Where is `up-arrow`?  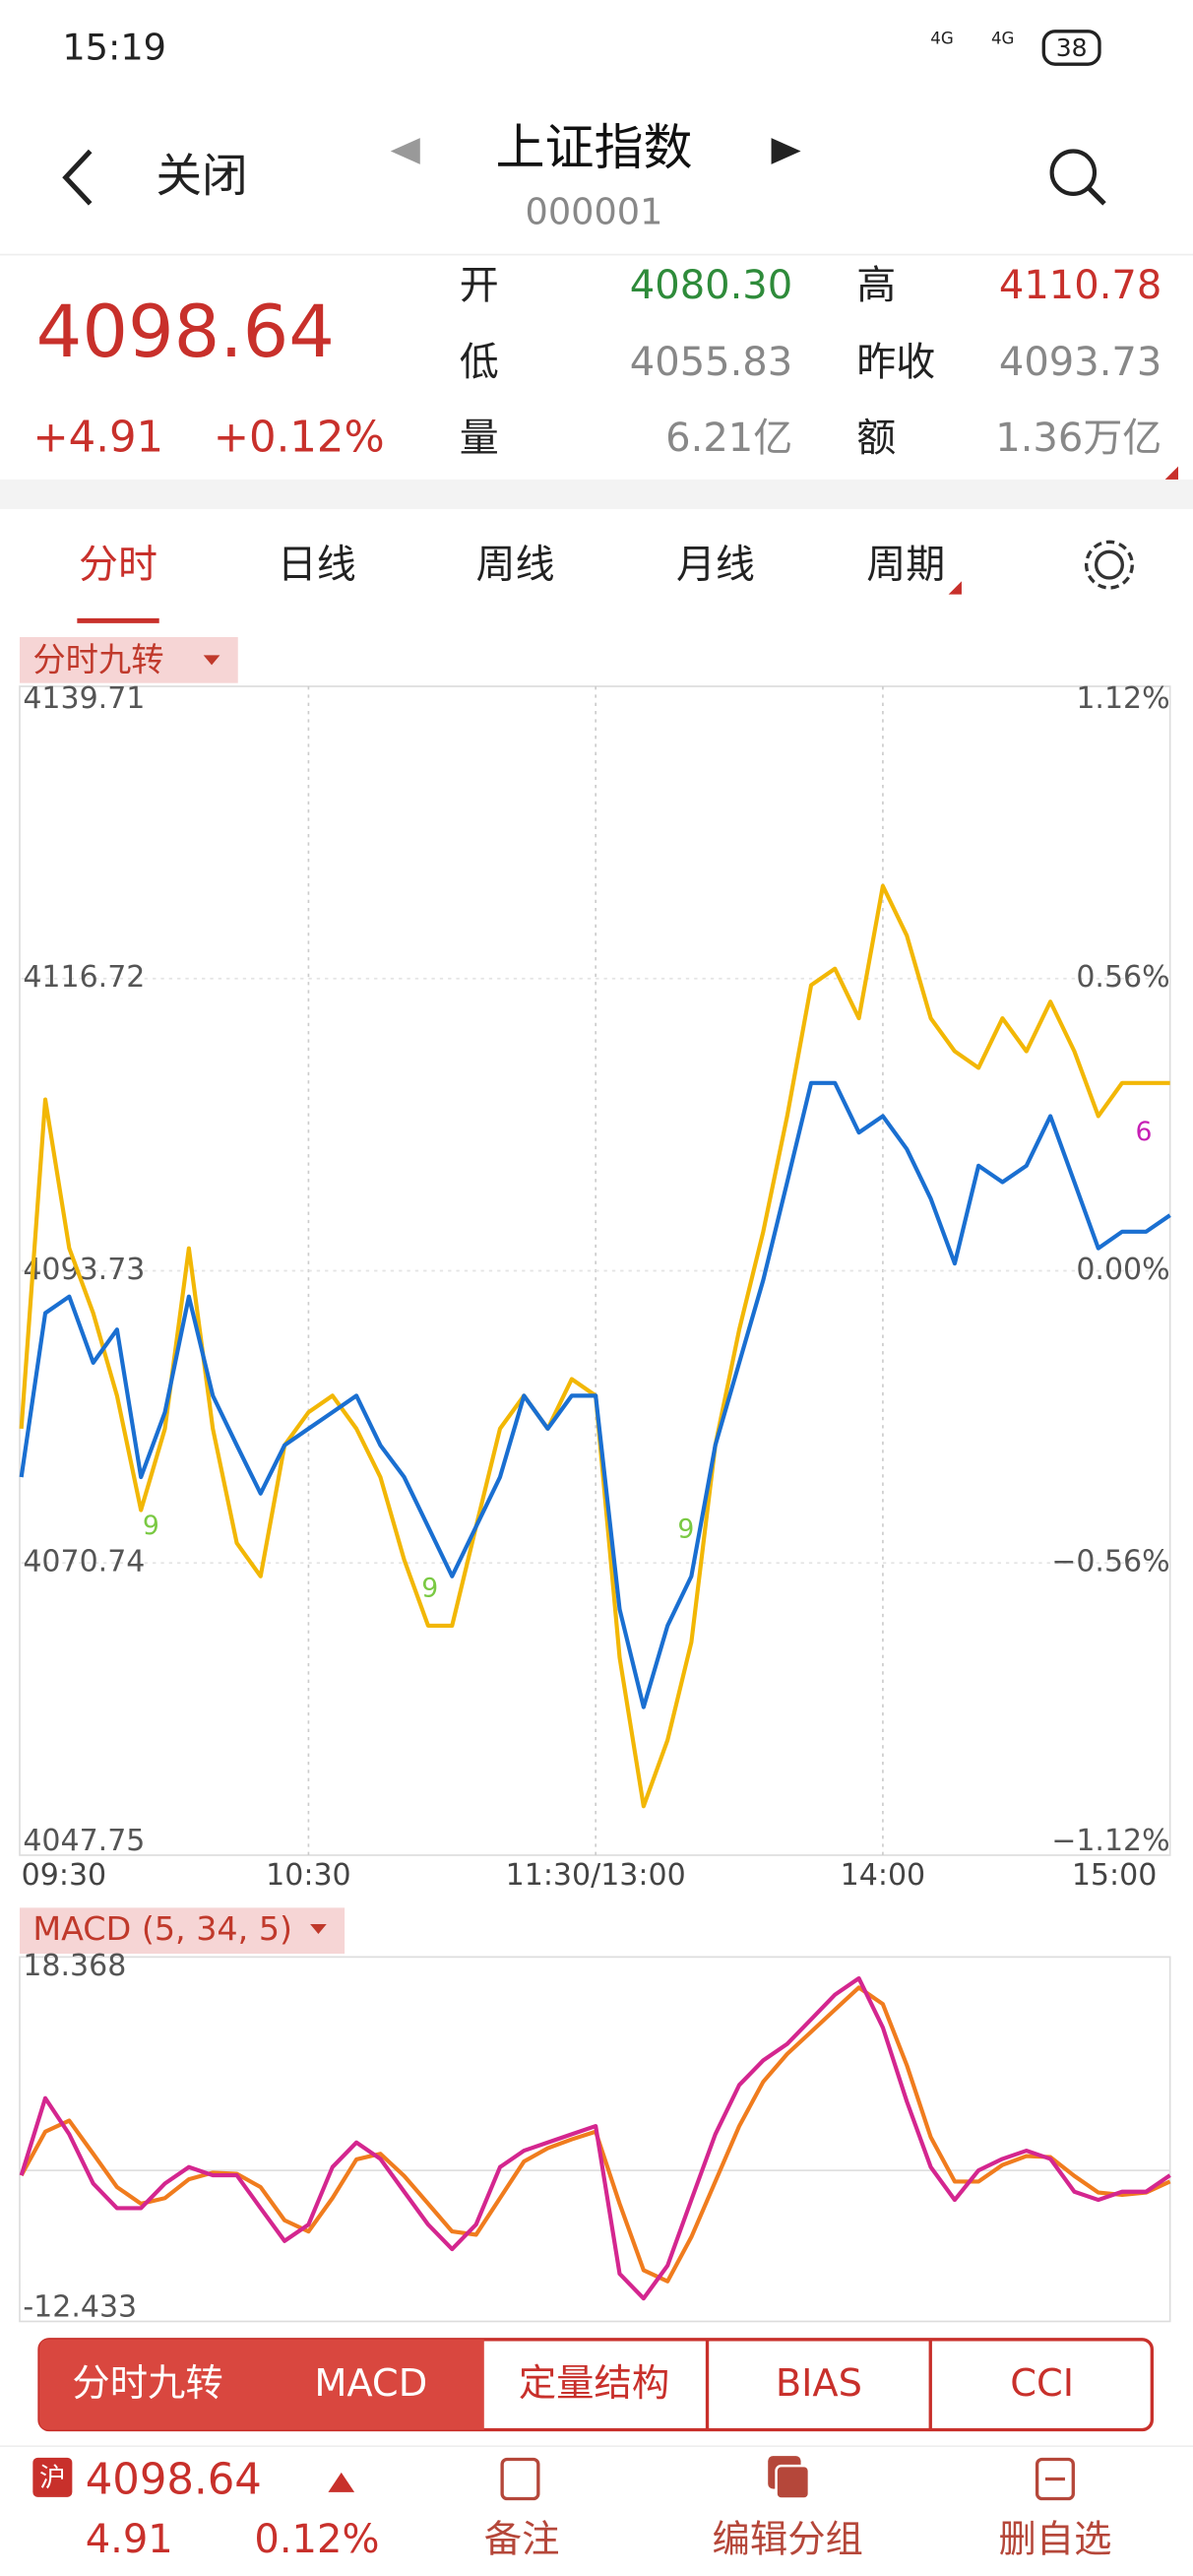 up-arrow is located at coordinates (341, 2482).